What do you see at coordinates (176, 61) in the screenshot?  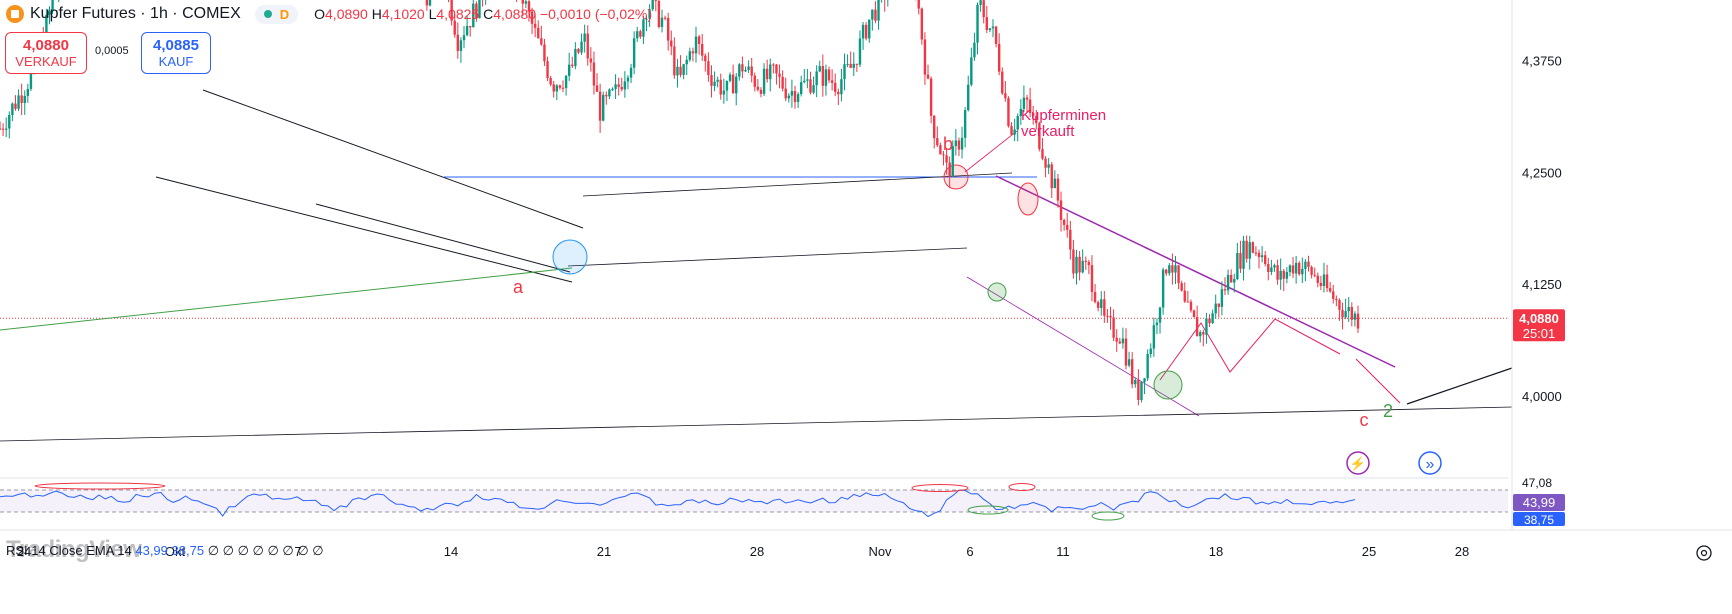 I see `buy-label: KAUF` at bounding box center [176, 61].